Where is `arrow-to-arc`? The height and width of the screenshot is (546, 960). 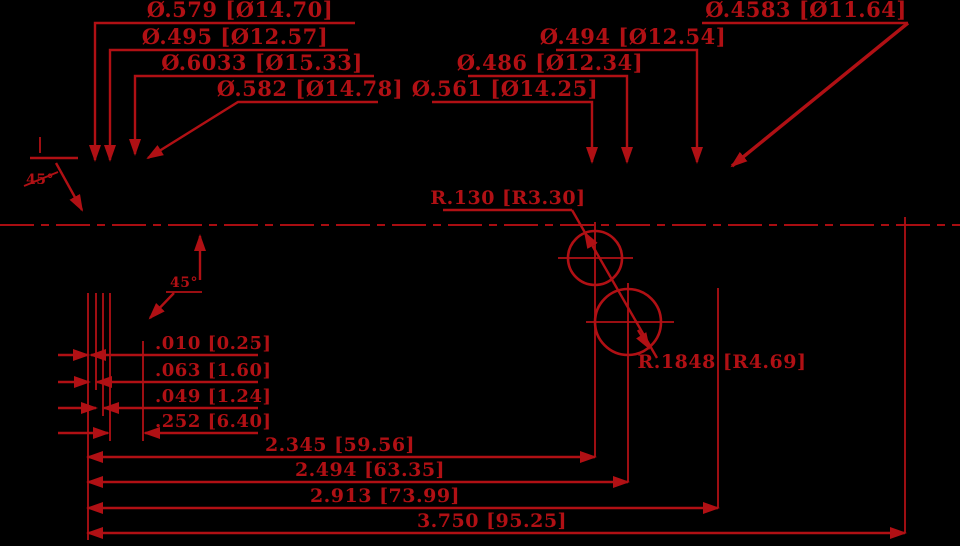
arrow-to-arc is located at coordinates (643, 339).